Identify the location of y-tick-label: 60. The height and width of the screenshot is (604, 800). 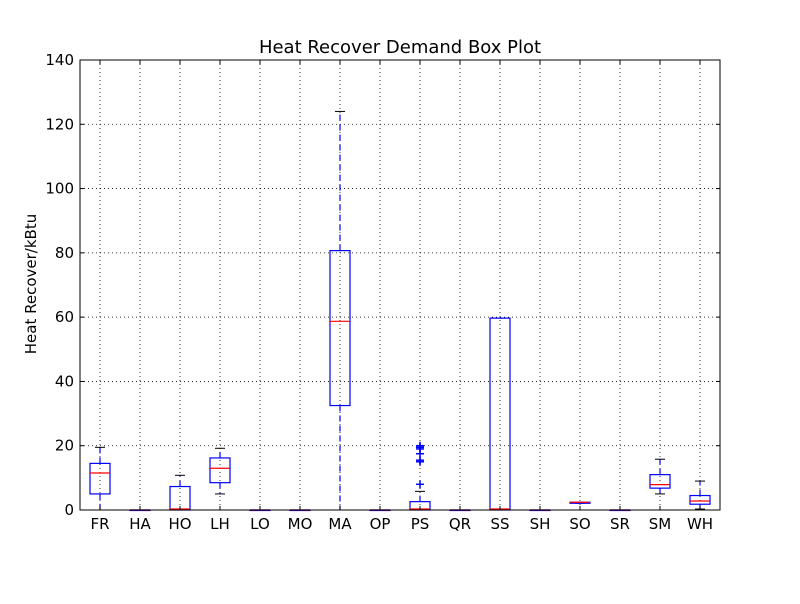
(64, 317).